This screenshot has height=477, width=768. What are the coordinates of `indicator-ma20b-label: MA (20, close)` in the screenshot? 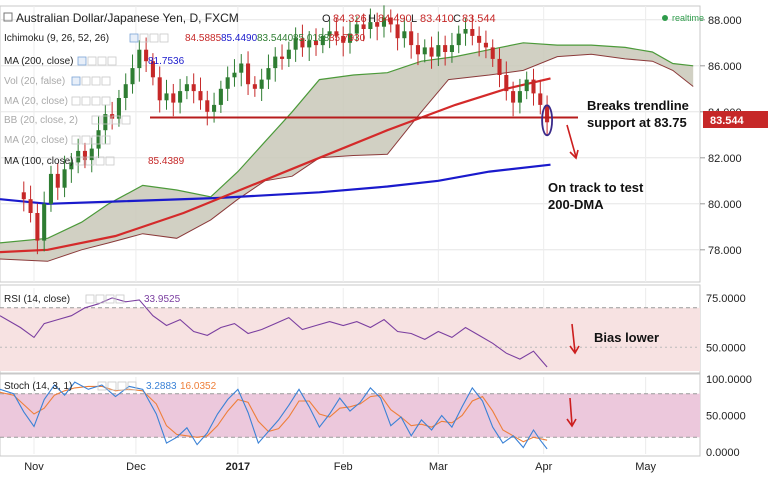 It's located at (36, 140).